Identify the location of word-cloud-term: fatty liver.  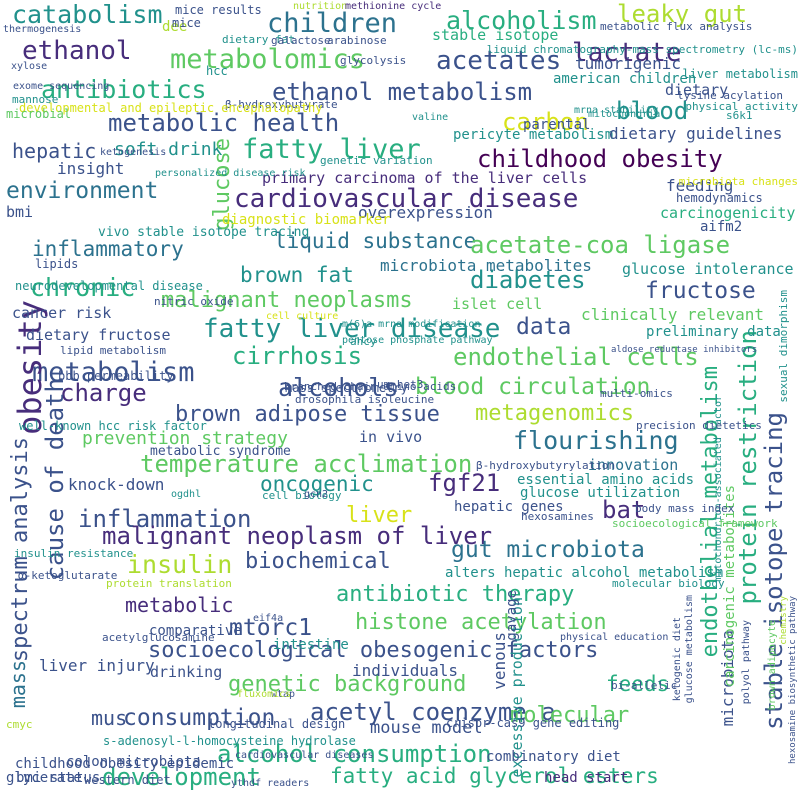
(331, 149).